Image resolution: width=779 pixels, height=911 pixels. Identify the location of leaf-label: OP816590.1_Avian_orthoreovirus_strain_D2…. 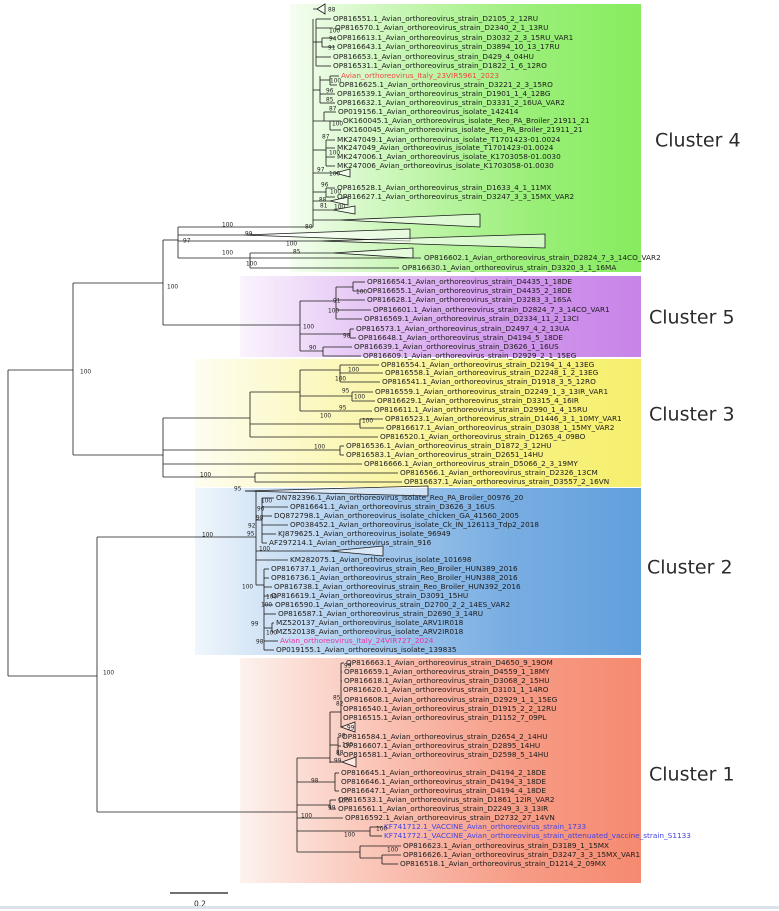
(392, 604).